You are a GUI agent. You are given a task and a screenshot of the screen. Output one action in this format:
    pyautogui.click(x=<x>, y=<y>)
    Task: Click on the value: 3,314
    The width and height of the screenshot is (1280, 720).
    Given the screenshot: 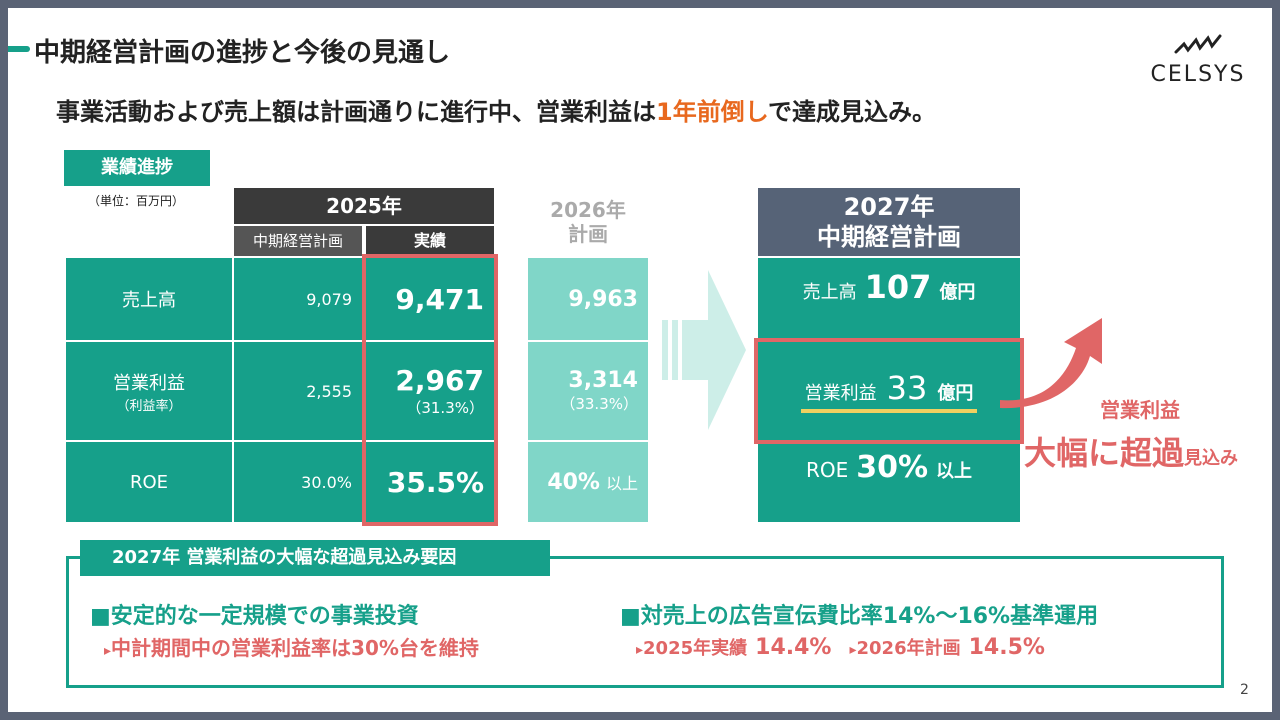 What is the action you would take?
    pyautogui.click(x=603, y=380)
    